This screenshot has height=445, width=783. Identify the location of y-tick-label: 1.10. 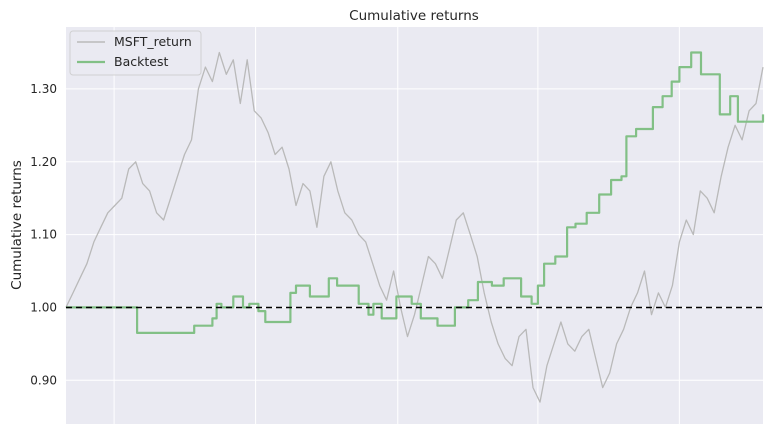
(43, 235).